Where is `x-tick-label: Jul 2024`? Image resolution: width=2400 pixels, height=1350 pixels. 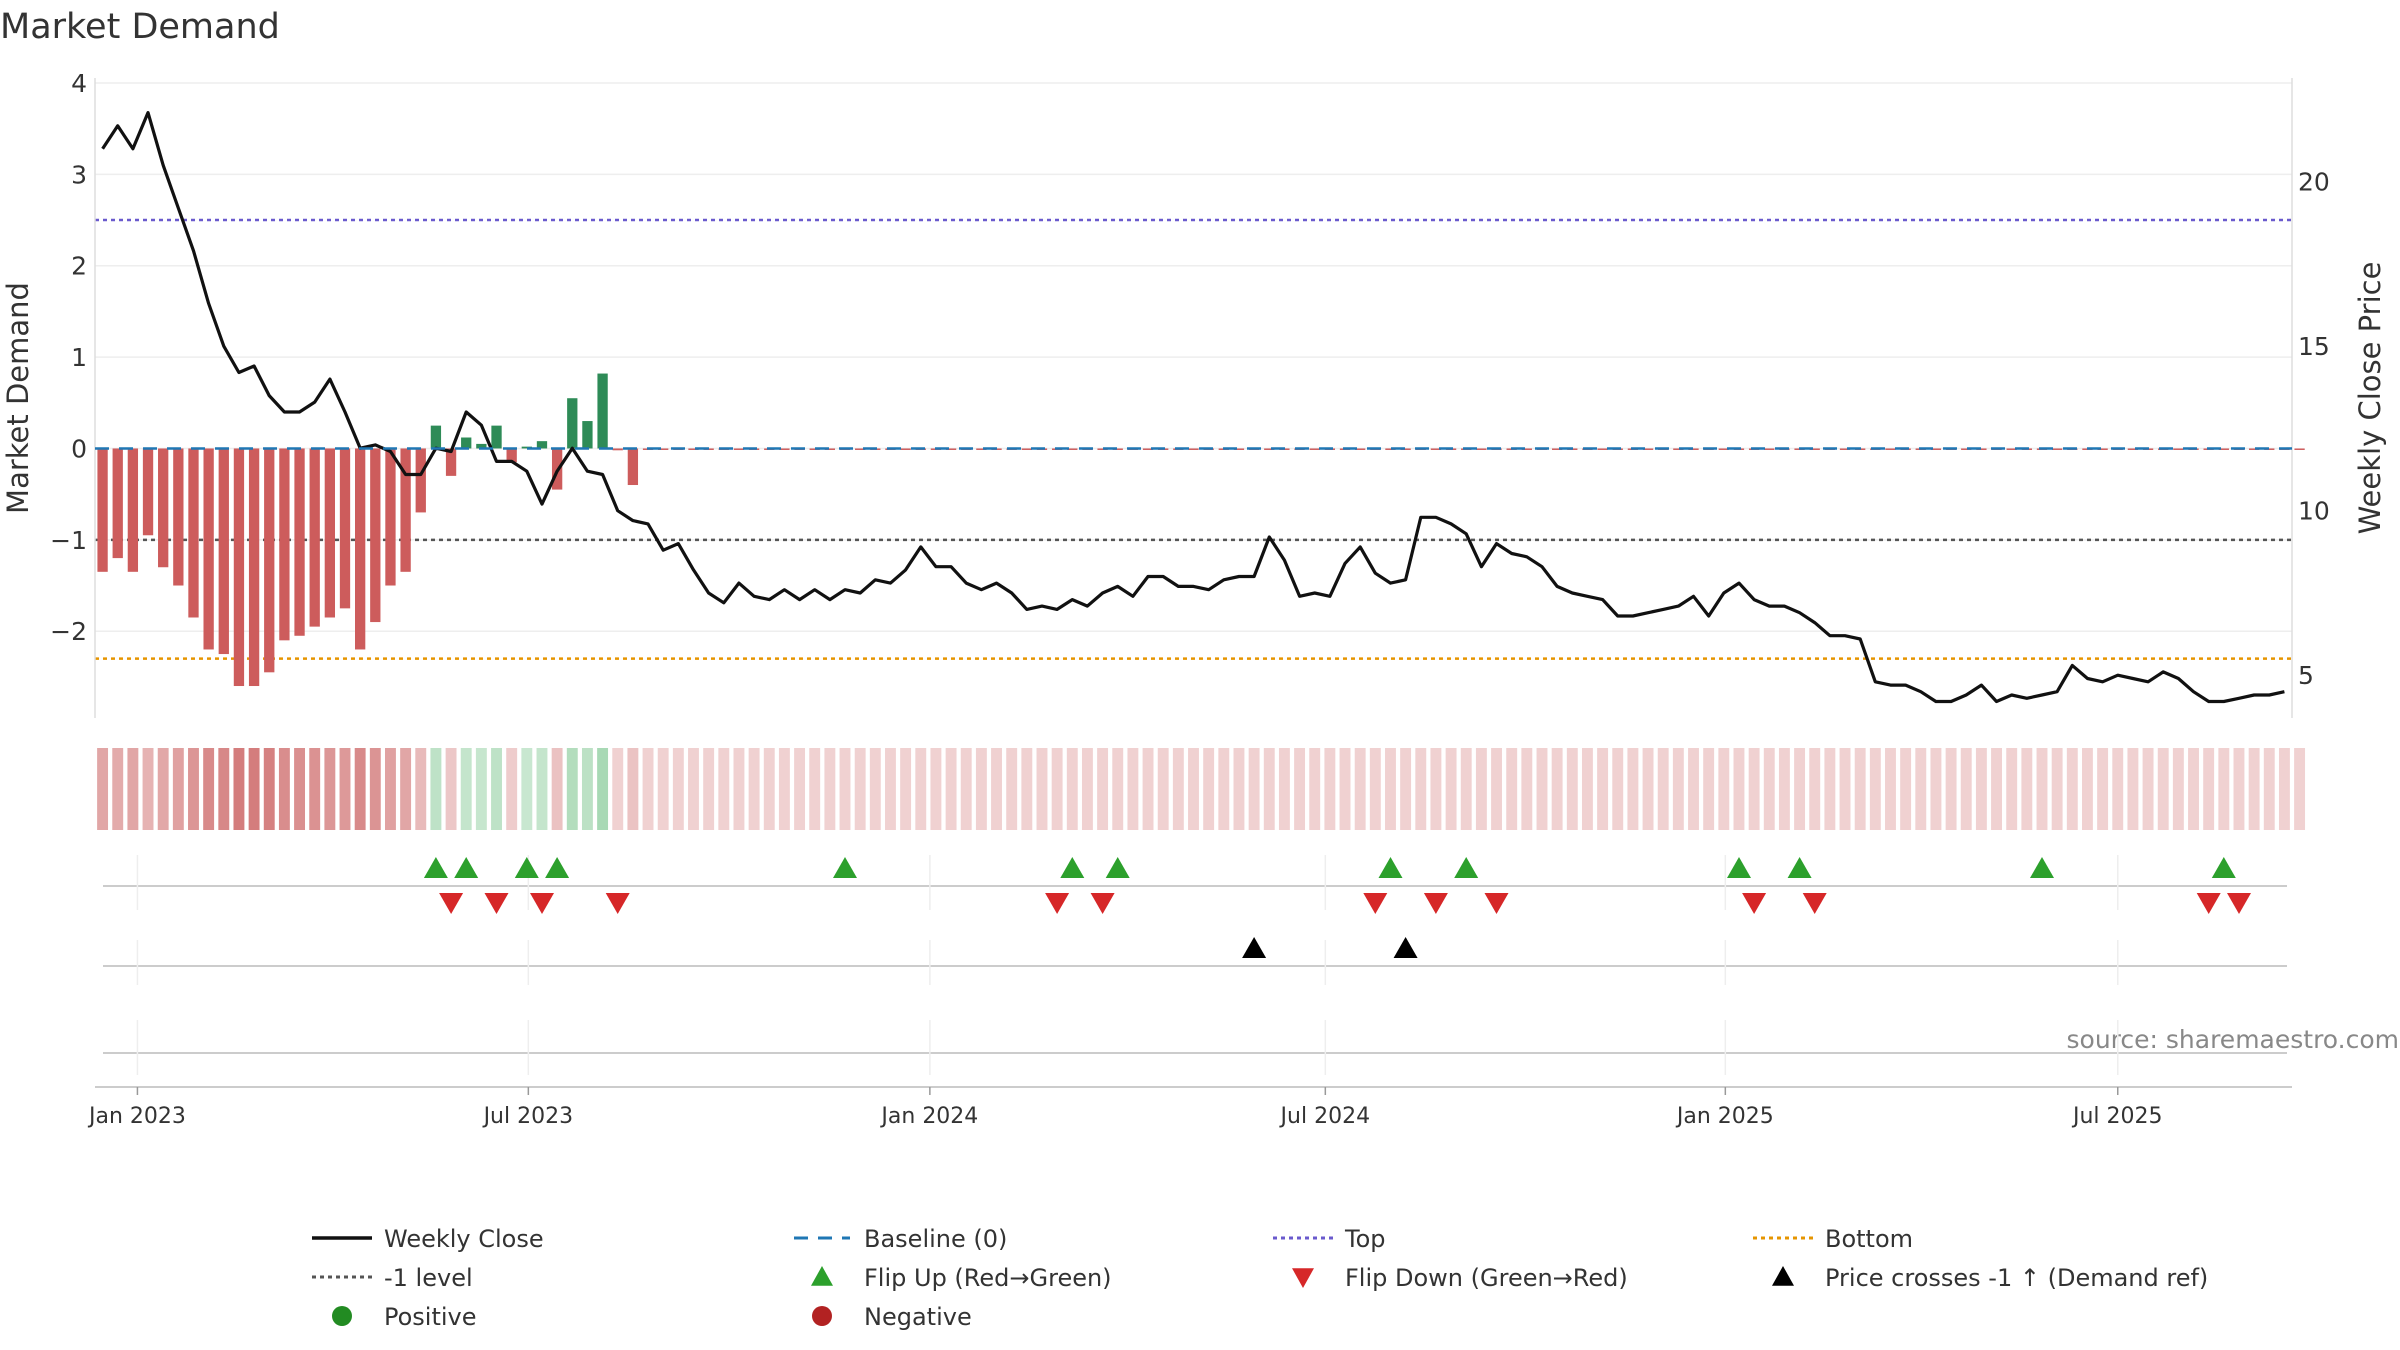
x-tick-label: Jul 2024 is located at coordinates (1325, 1116).